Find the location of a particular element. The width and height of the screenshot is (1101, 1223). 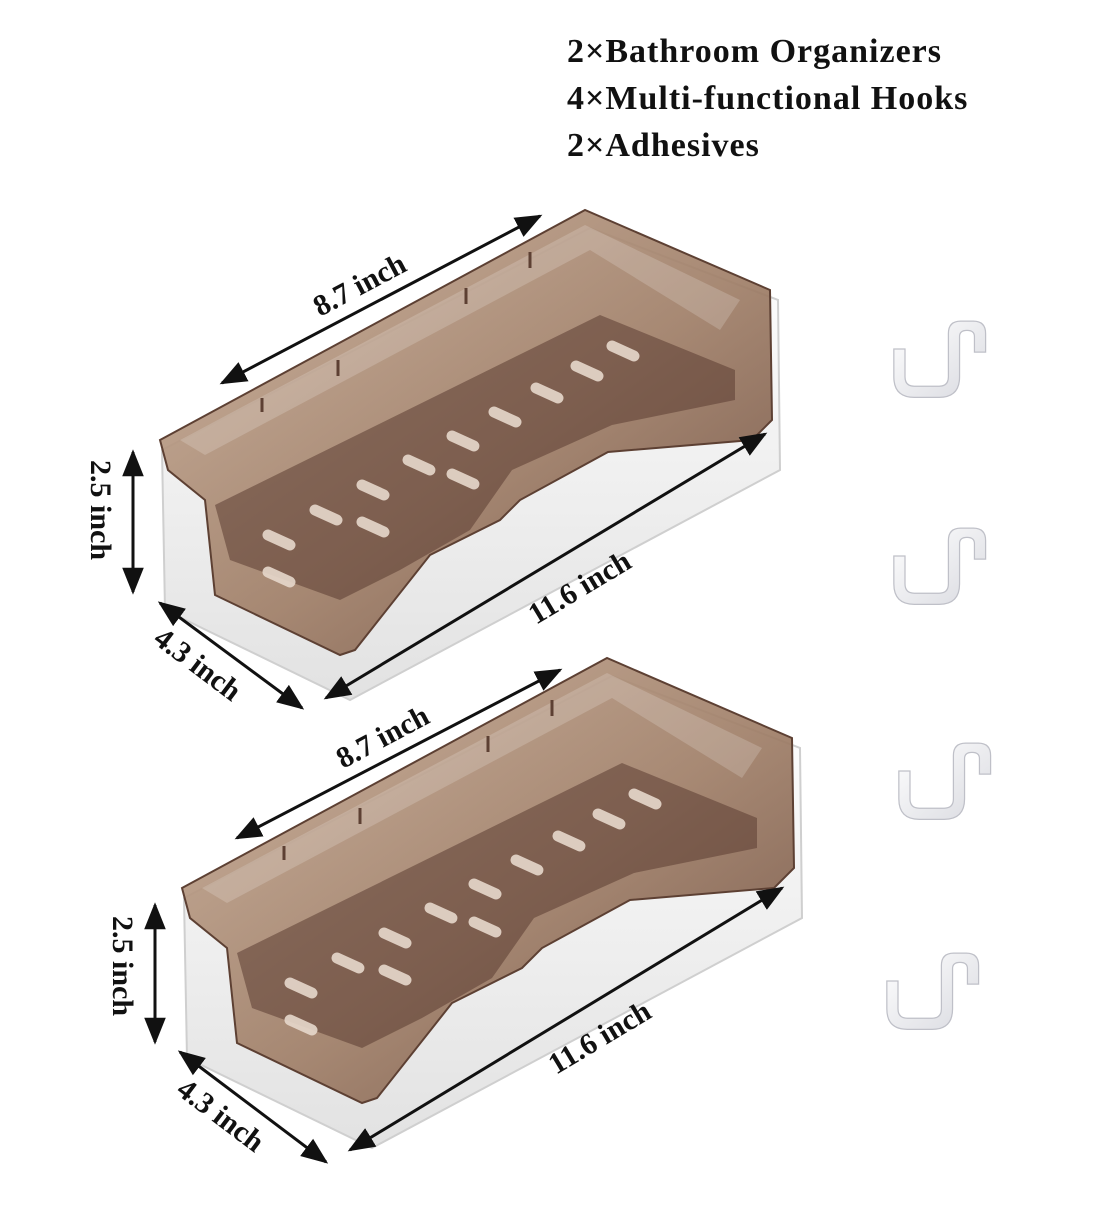

height-label-top: 2.5 inch is located at coordinates (100, 510).